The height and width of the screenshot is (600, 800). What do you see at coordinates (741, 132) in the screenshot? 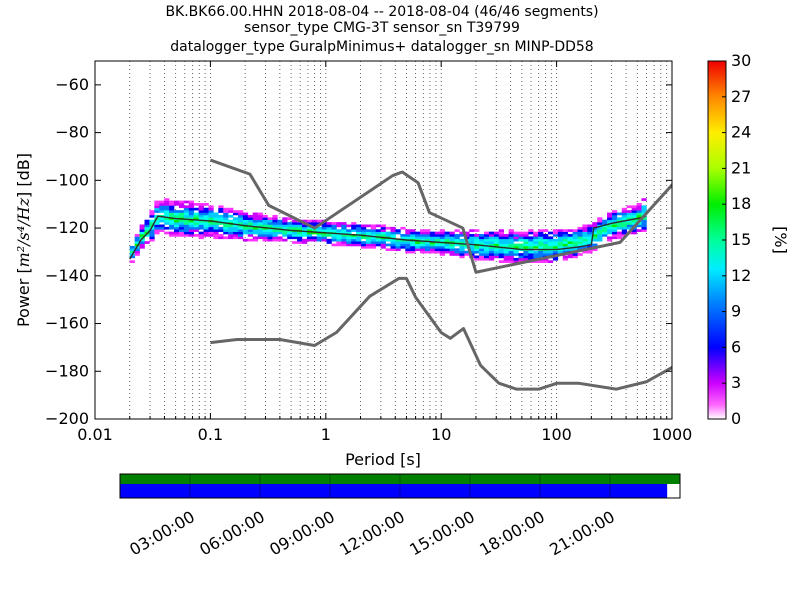
I see `colorbar-tick-label: 24` at bounding box center [741, 132].